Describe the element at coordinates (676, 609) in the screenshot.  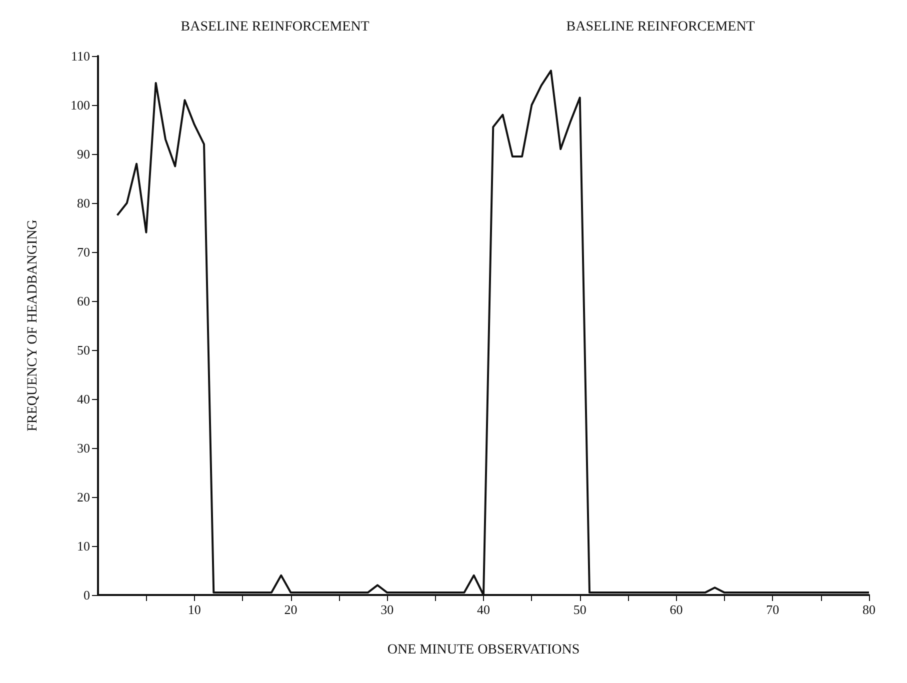
I see `x-tick-label: 60` at that location.